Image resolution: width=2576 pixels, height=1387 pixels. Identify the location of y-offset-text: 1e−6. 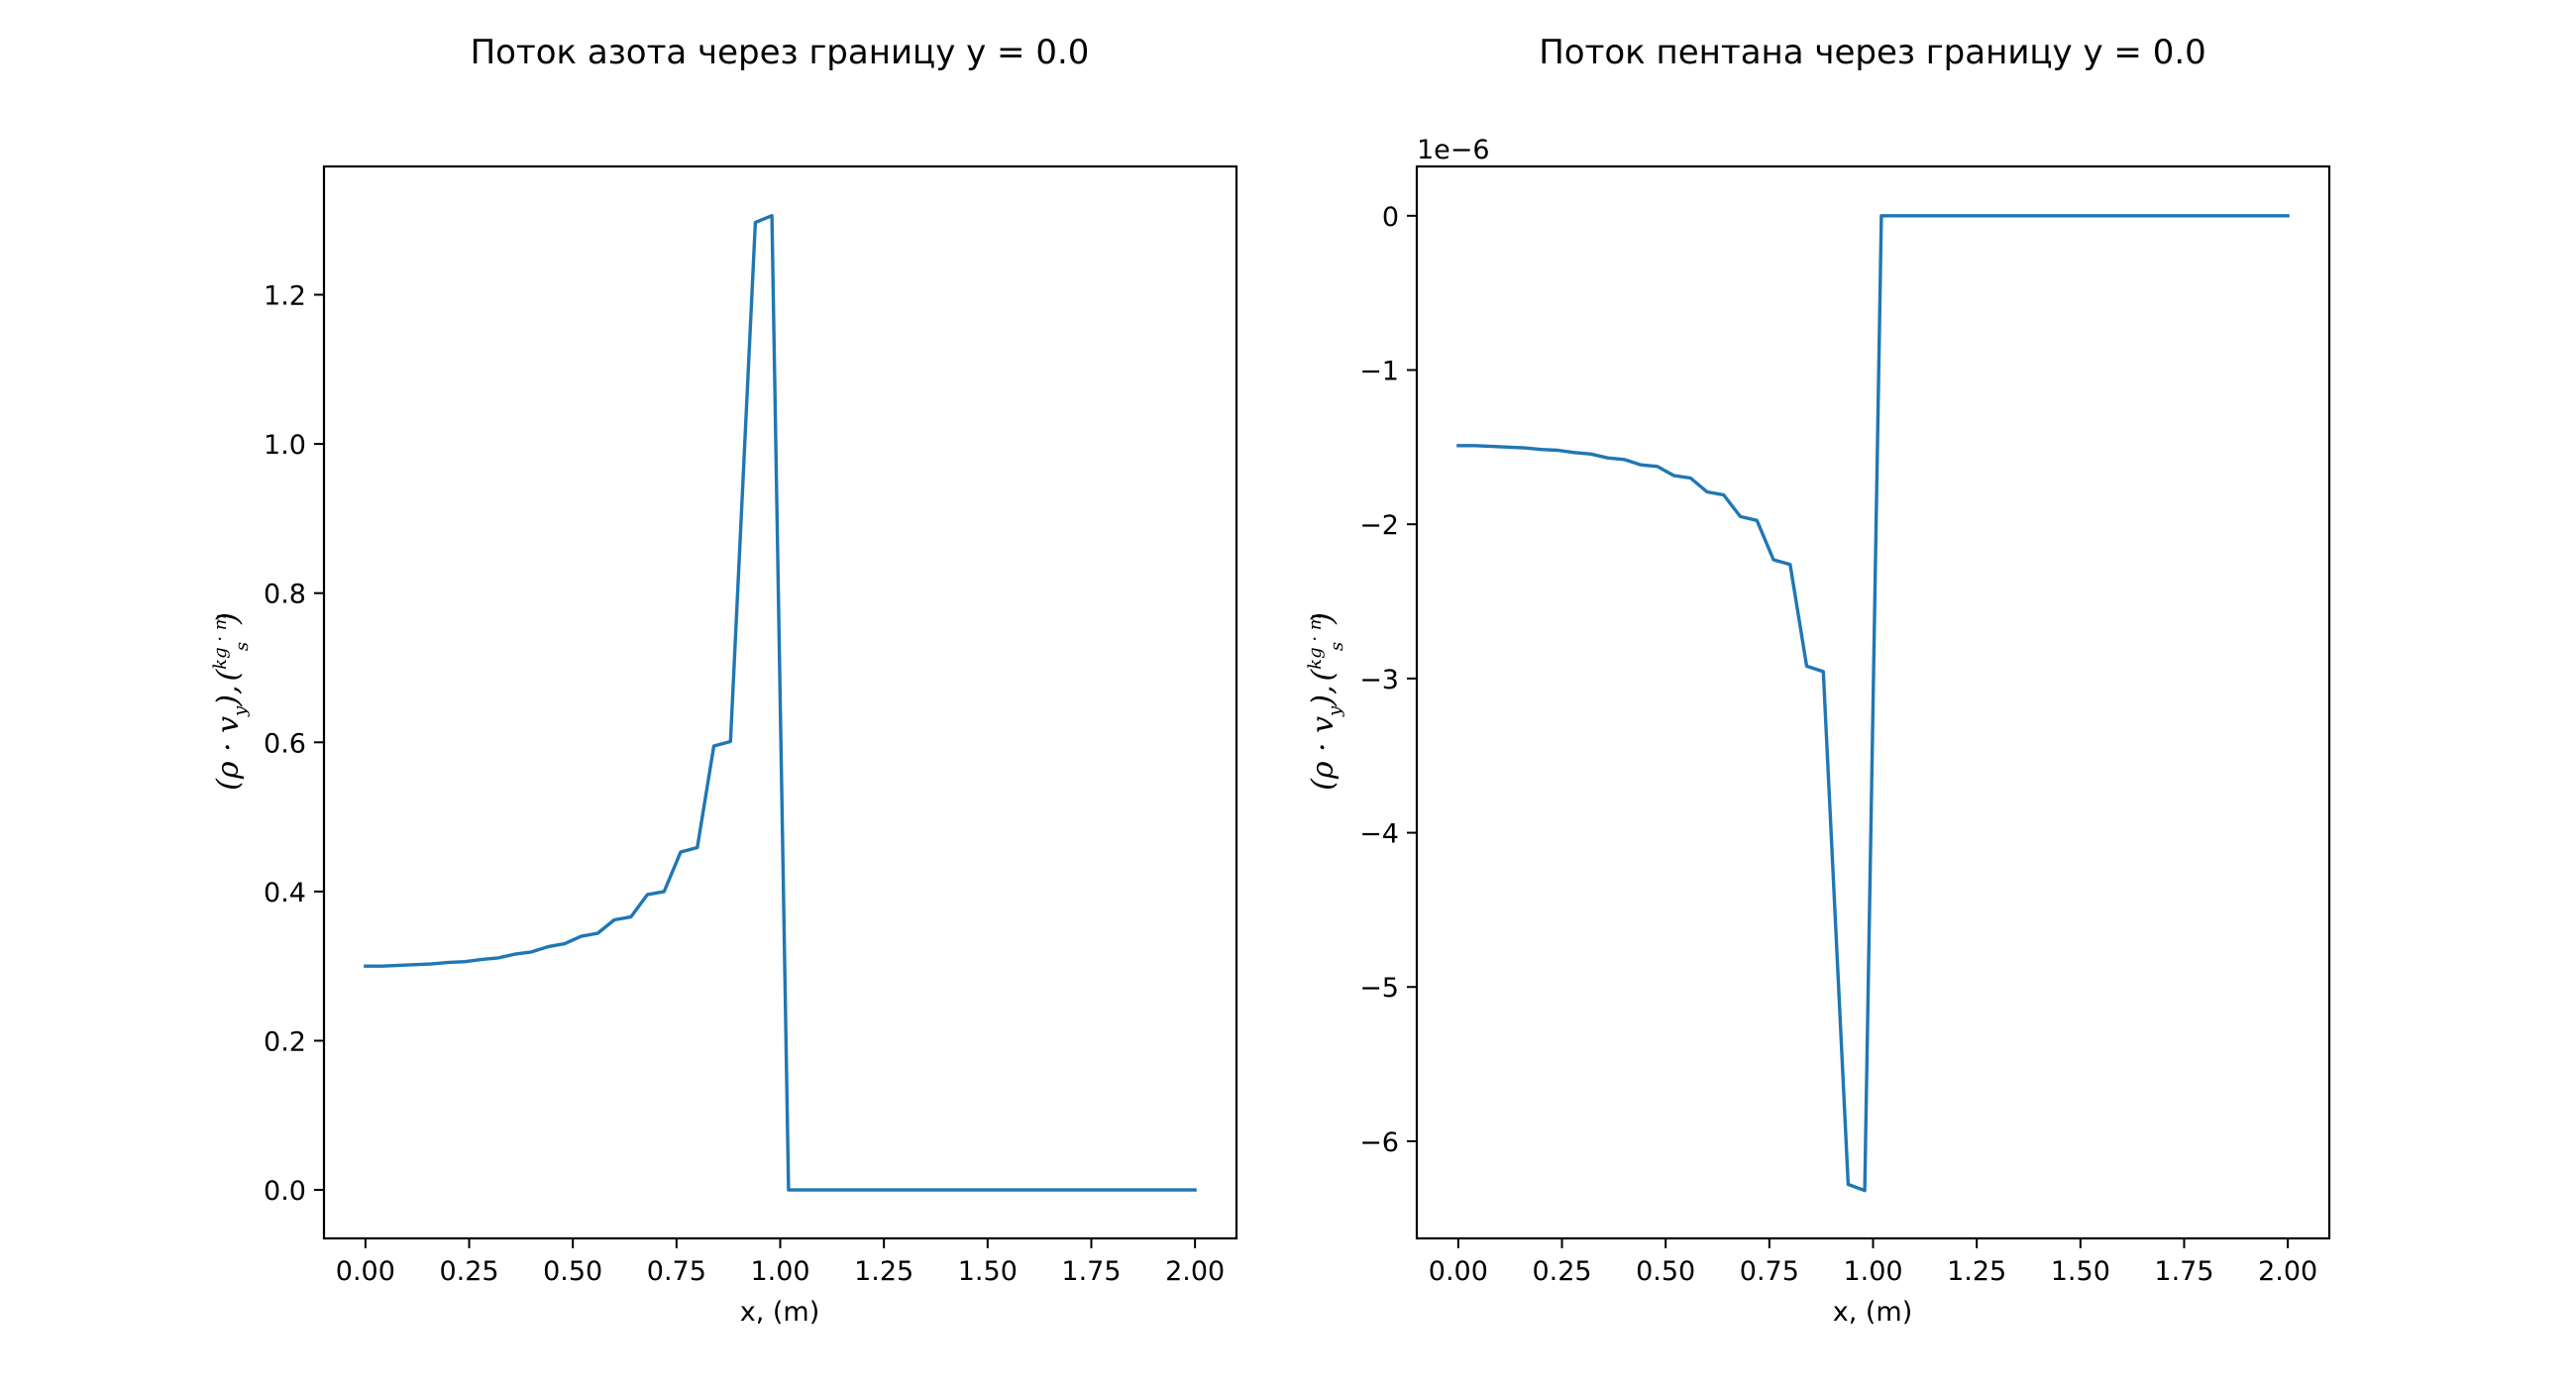
(1453, 150).